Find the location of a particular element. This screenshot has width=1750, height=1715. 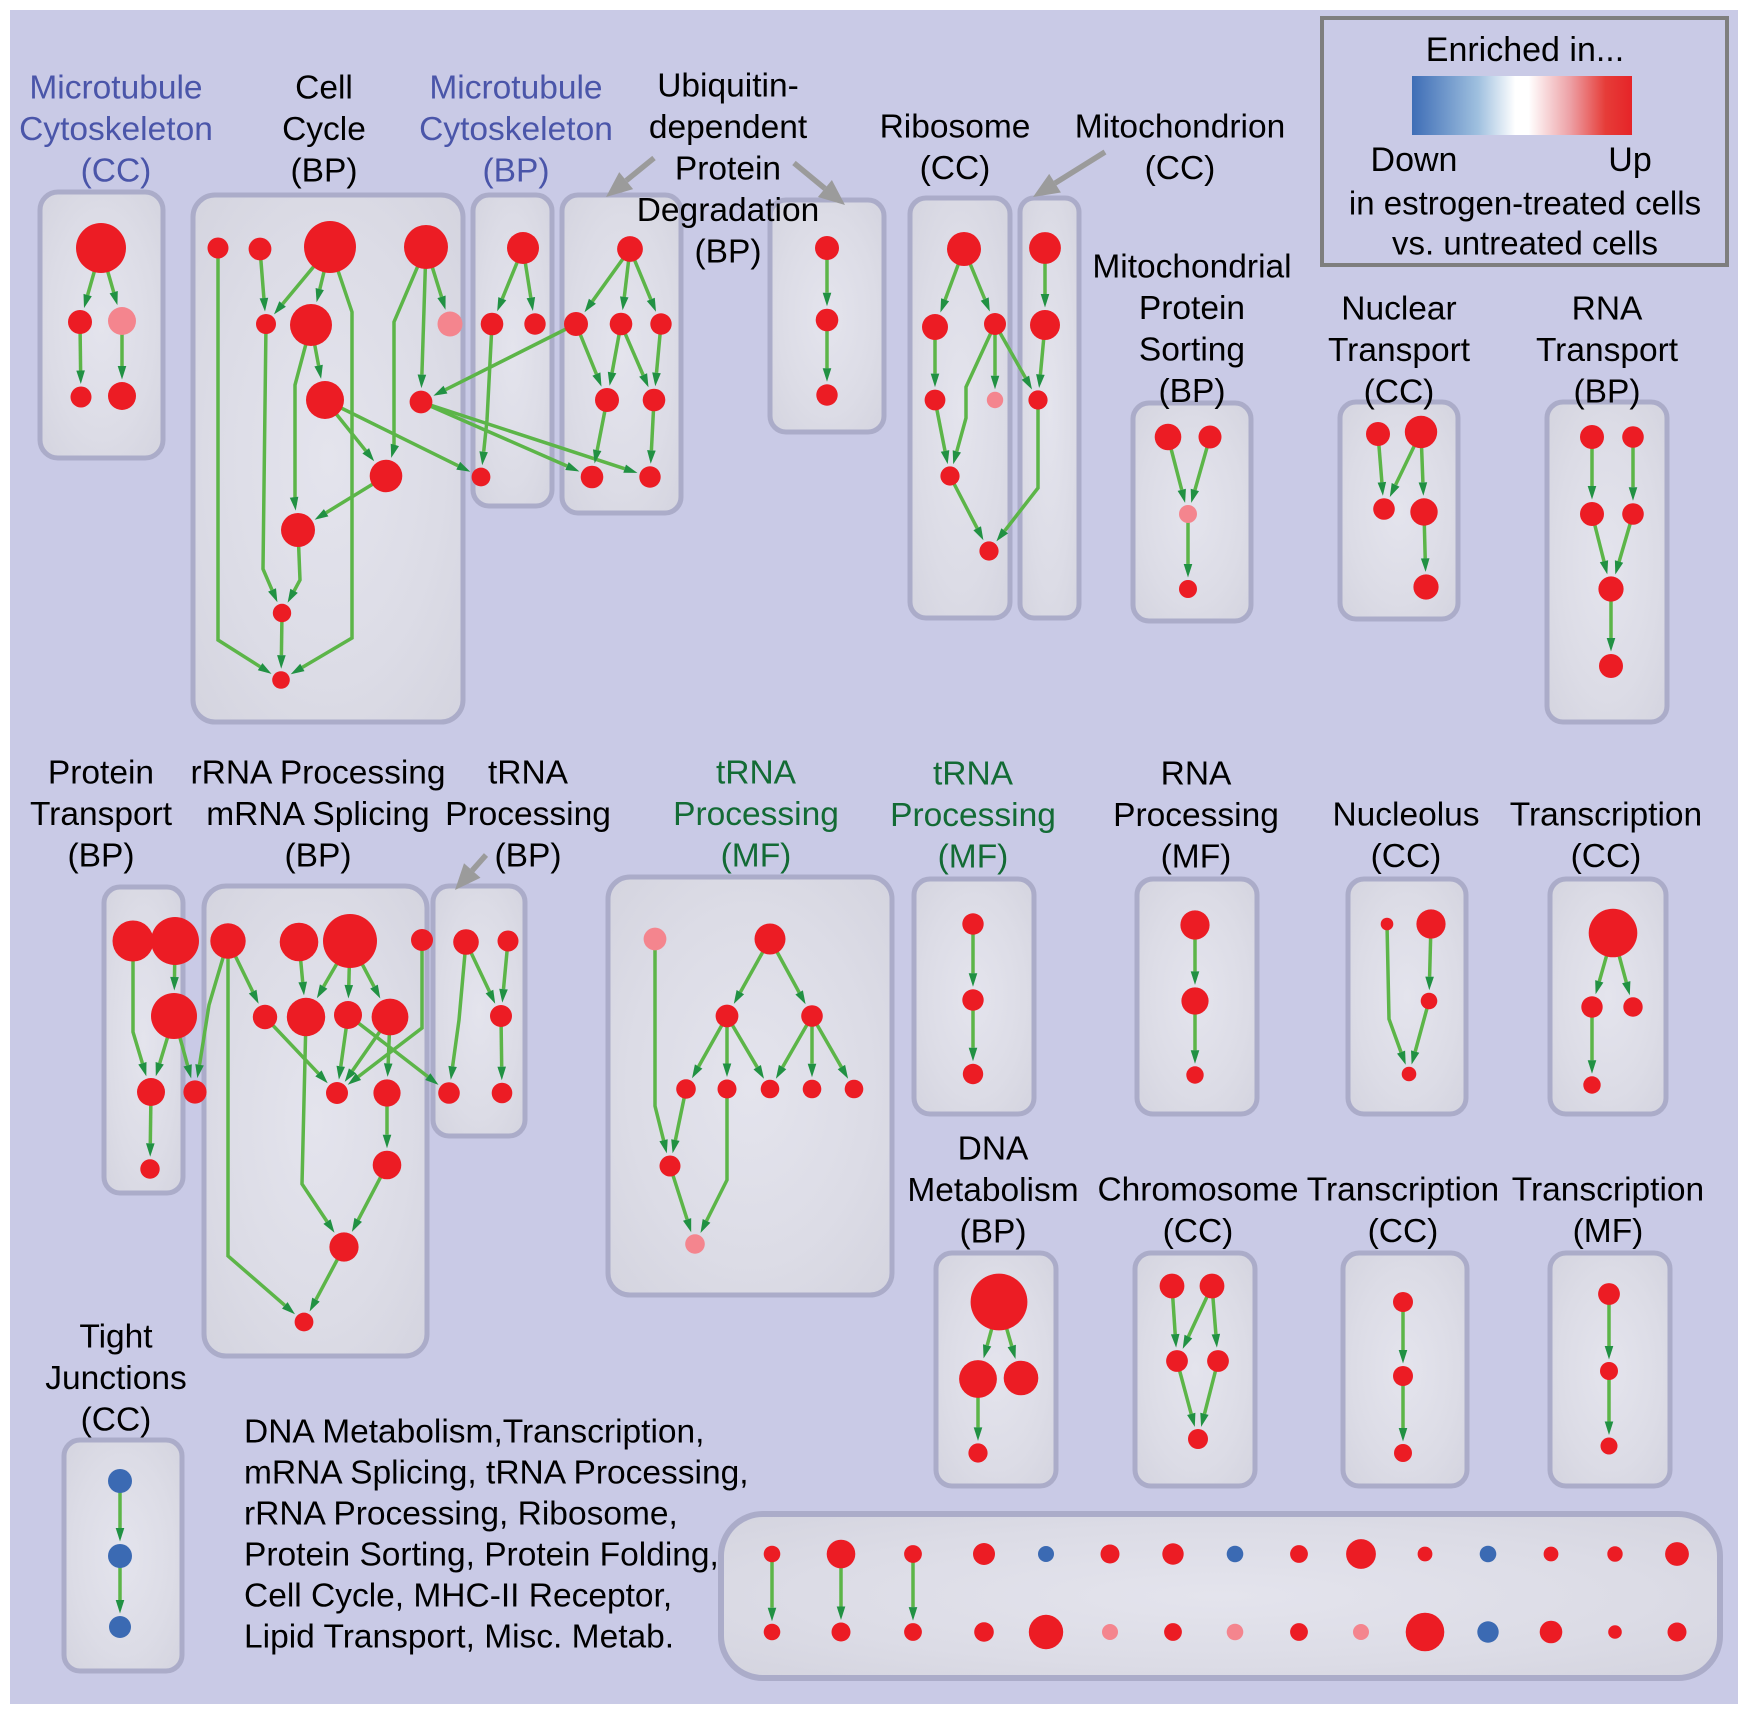

svg-text: vs. untreated cells is located at coordinates (1525, 243).